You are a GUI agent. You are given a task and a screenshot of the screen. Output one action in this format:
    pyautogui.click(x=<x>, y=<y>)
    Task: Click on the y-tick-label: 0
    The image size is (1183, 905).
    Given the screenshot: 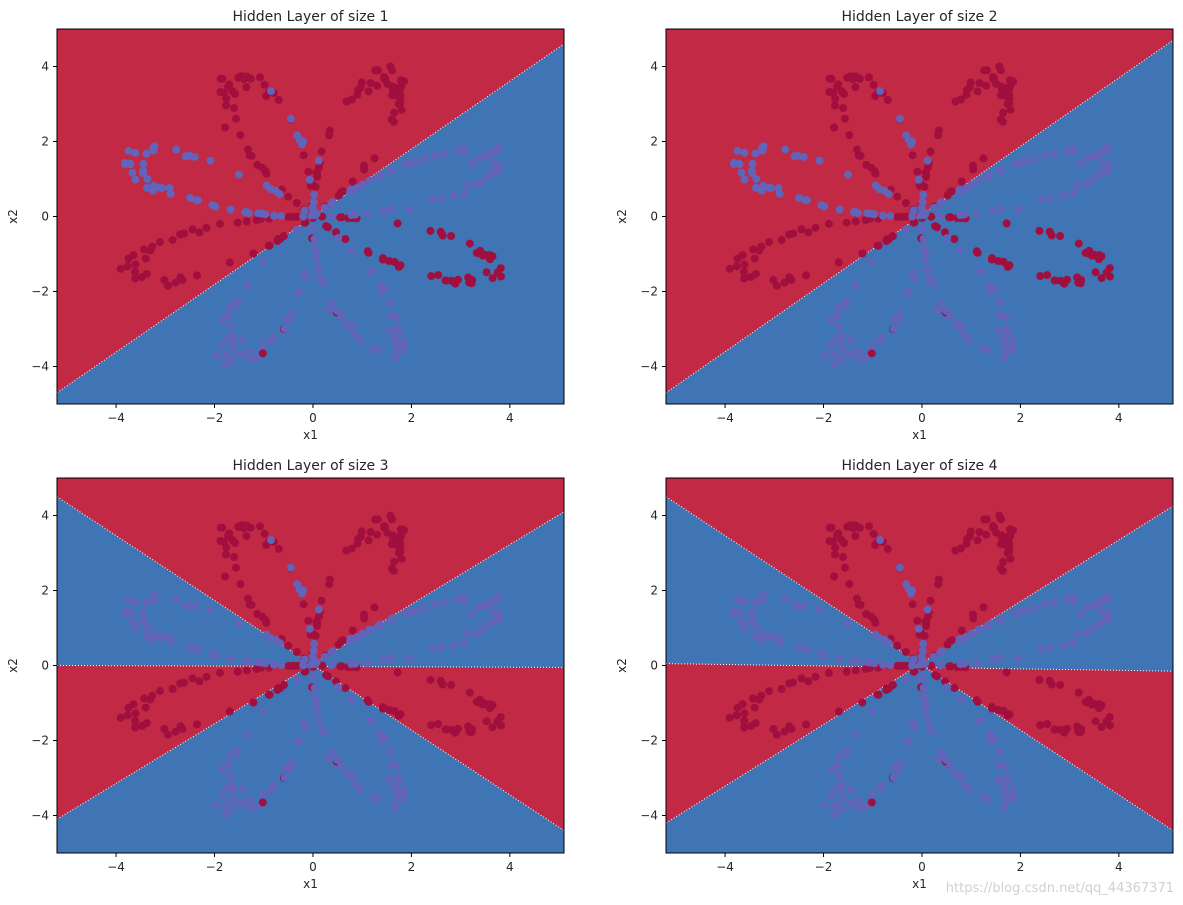 What is the action you would take?
    pyautogui.click(x=654, y=666)
    